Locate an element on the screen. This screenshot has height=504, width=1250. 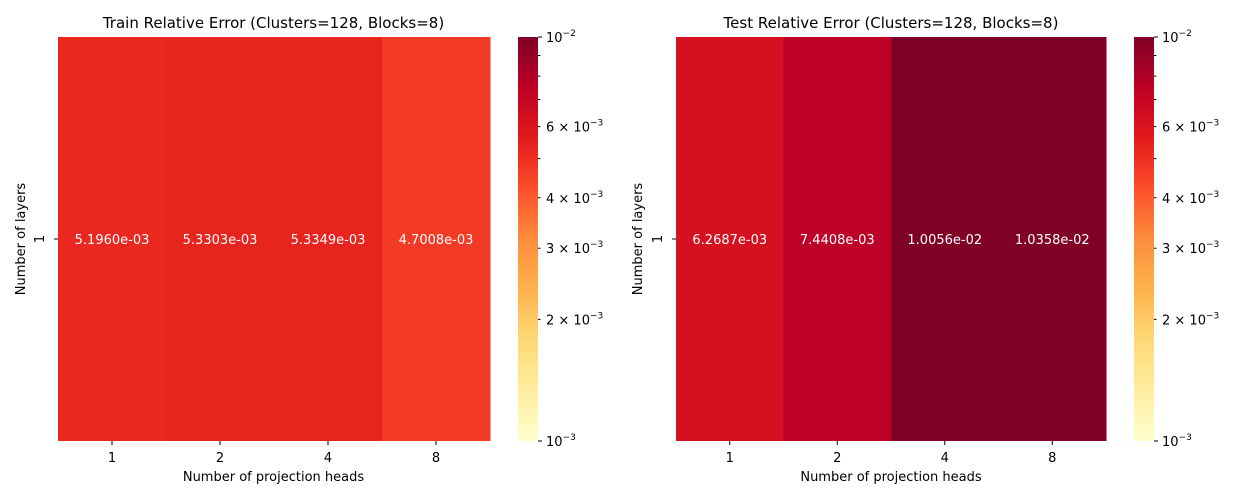
cell-value-label: 5.1960e-03 is located at coordinates (112, 240).